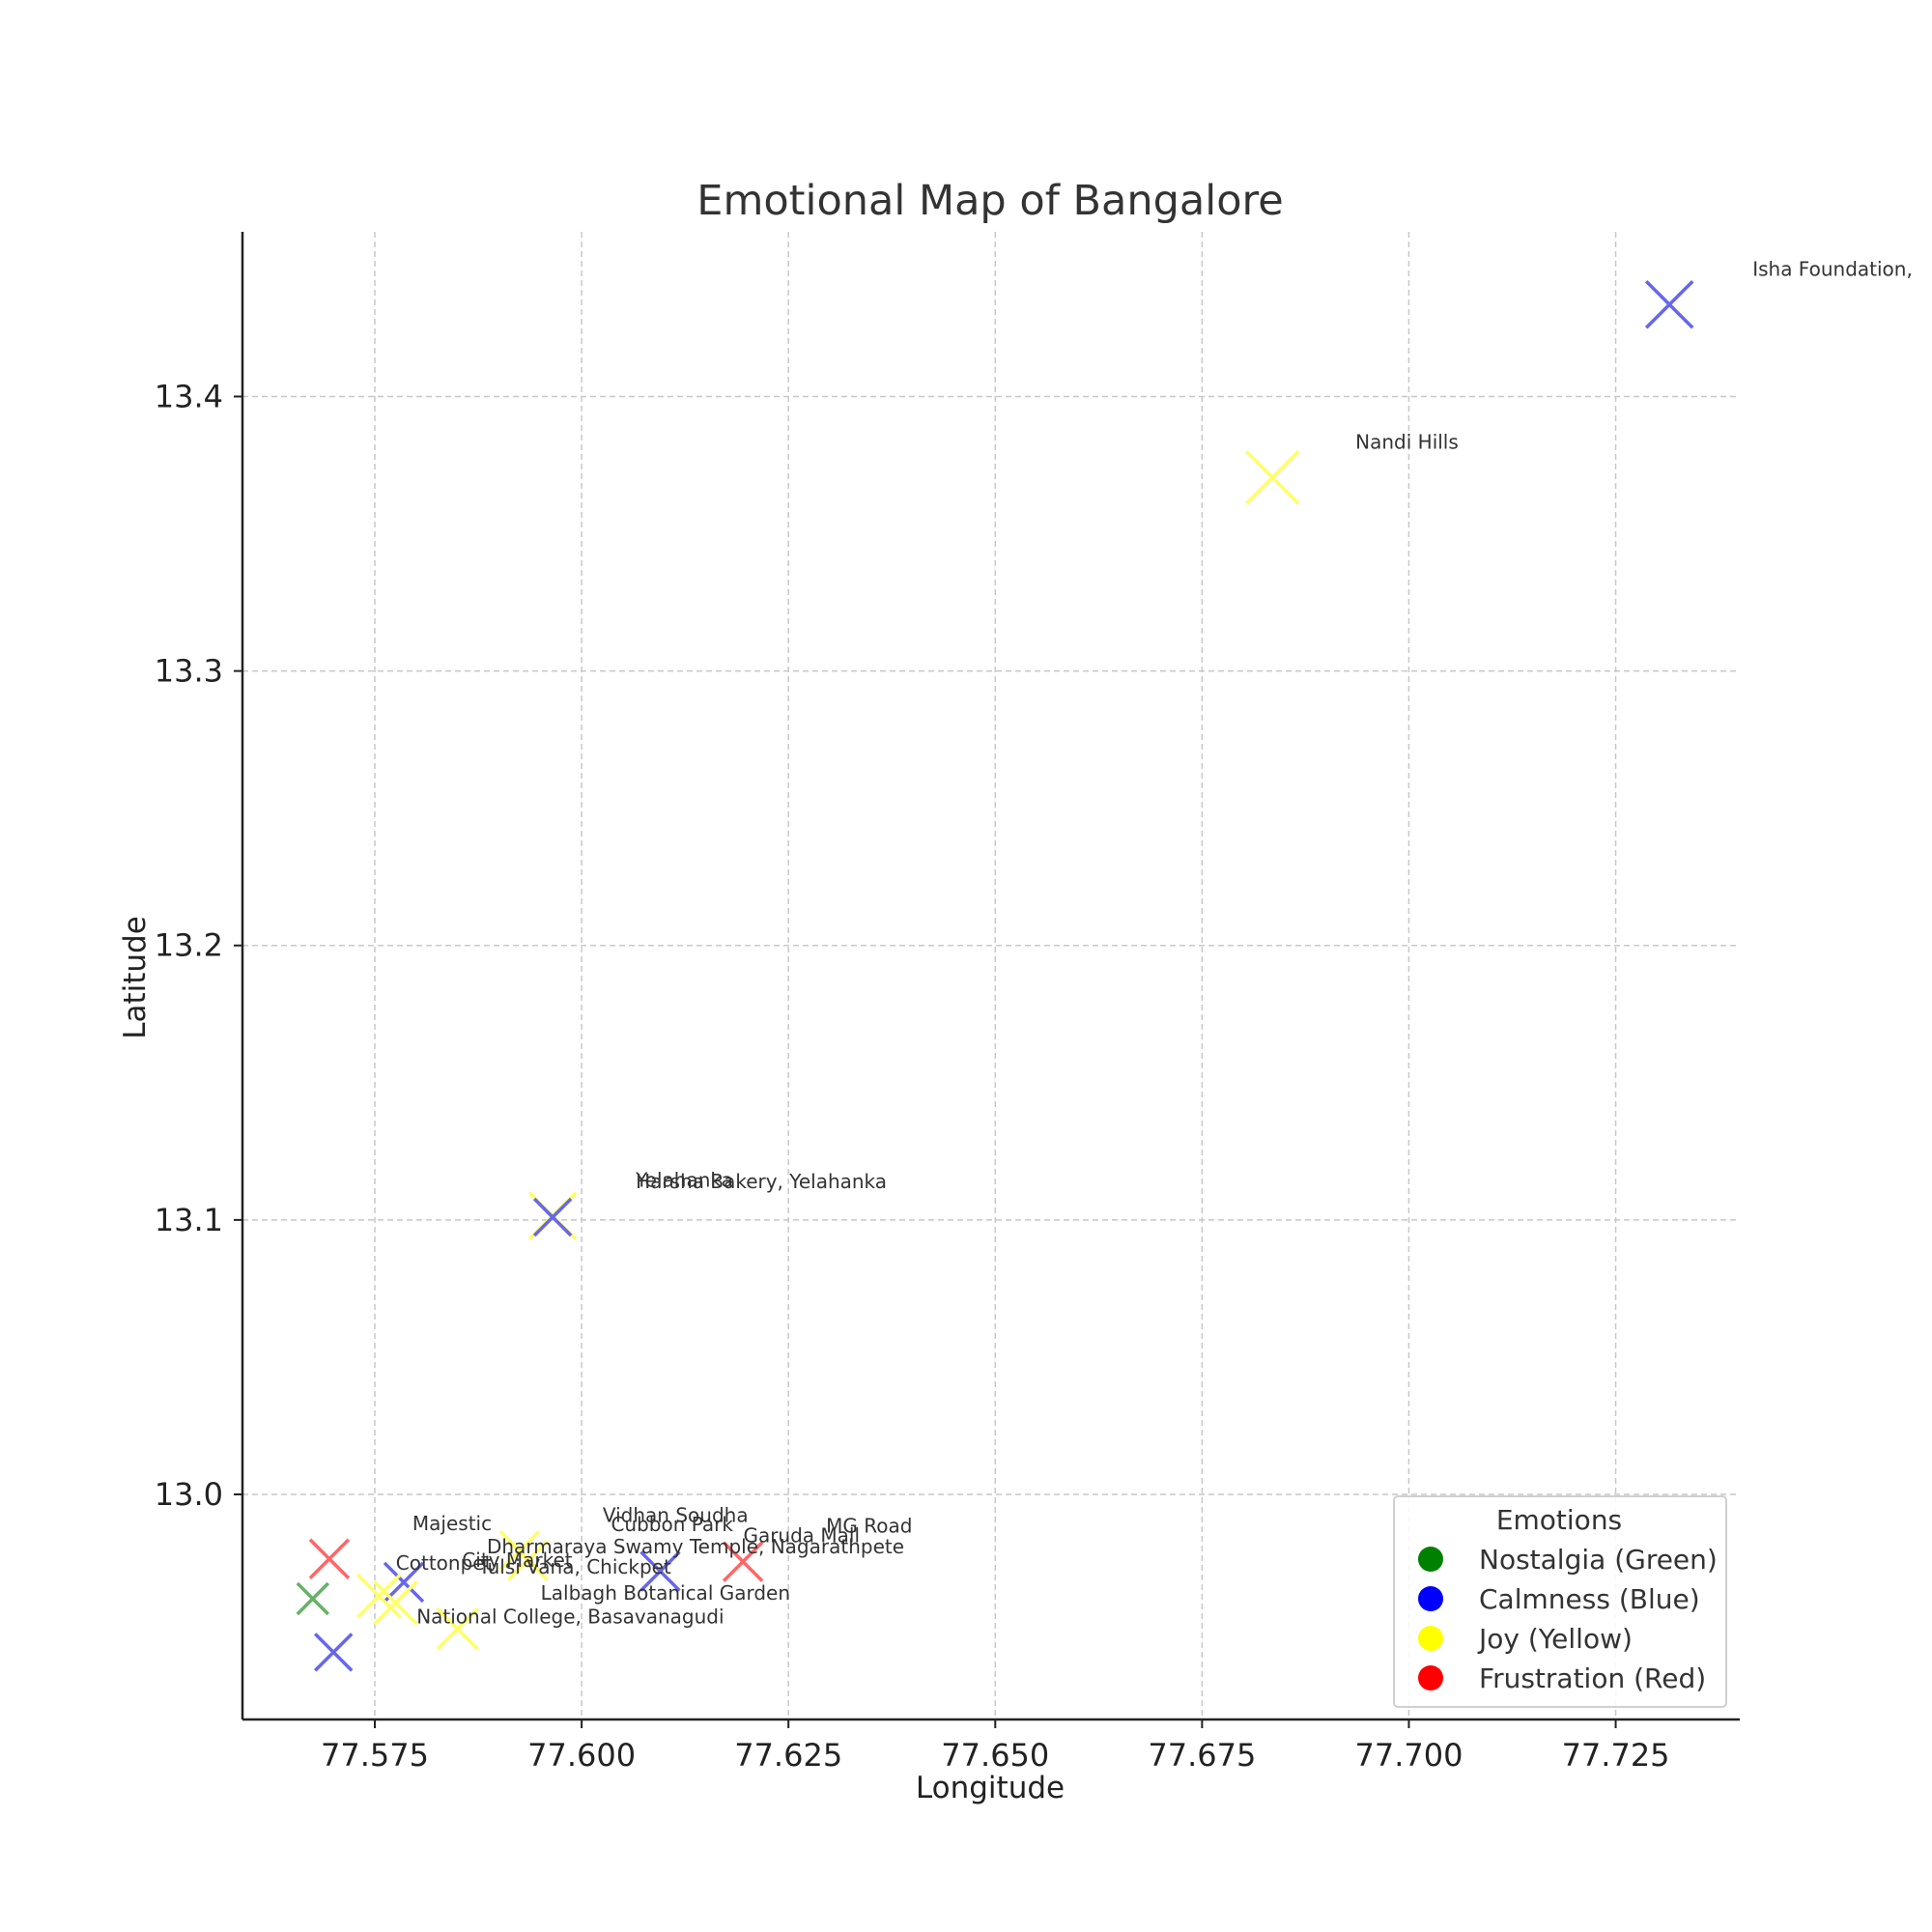 The image size is (1932, 1932). I want to click on point-label: Garuda Mall, so click(801, 1536).